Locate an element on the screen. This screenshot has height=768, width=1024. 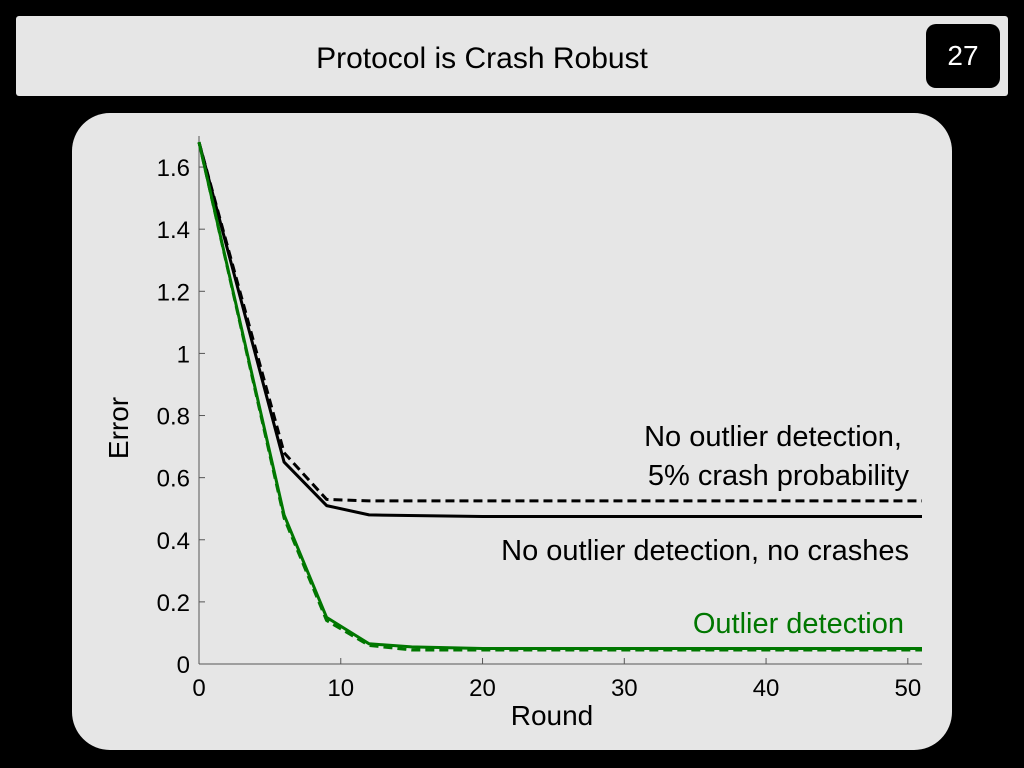
x-tick-label: 0 is located at coordinates (198, 688).